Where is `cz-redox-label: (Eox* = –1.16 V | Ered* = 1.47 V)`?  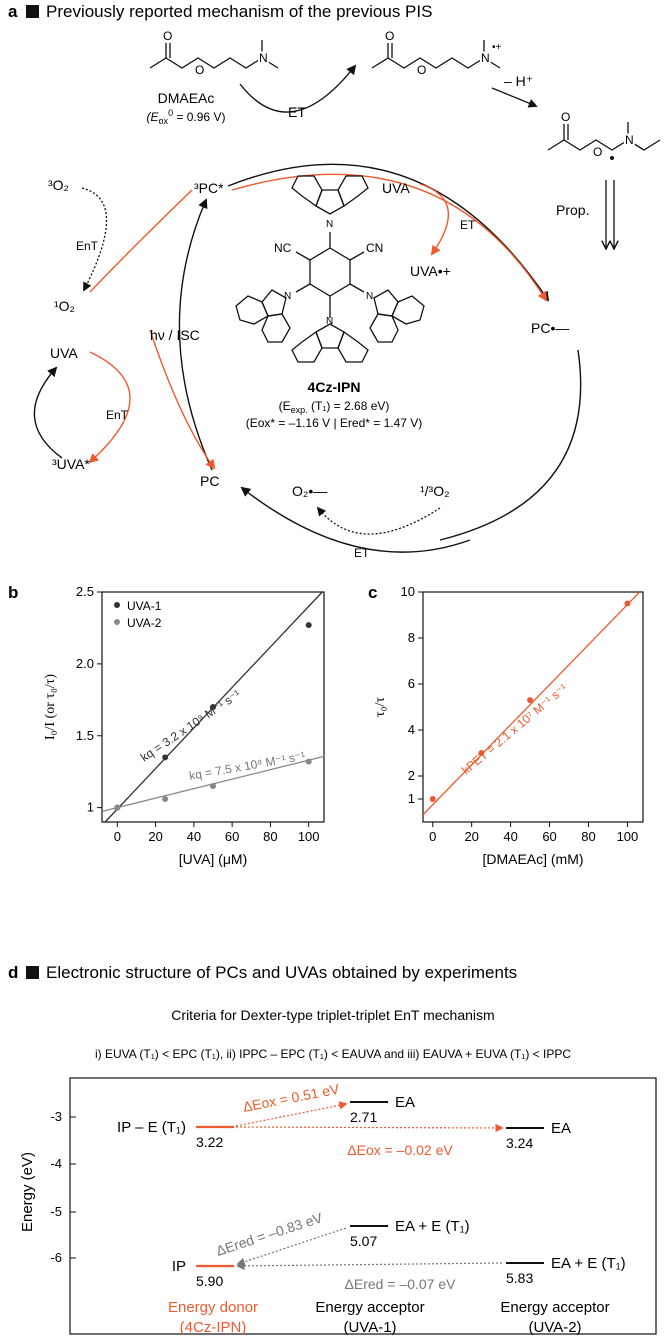 cz-redox-label: (Eox* = –1.16 V | Ered* = 1.47 V) is located at coordinates (334, 423).